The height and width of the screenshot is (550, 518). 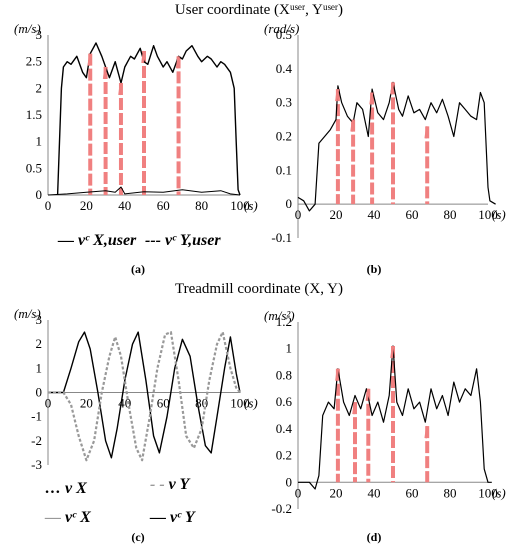 I want to click on y-tick-label-d-5: 0.8, so click(x=284, y=374).